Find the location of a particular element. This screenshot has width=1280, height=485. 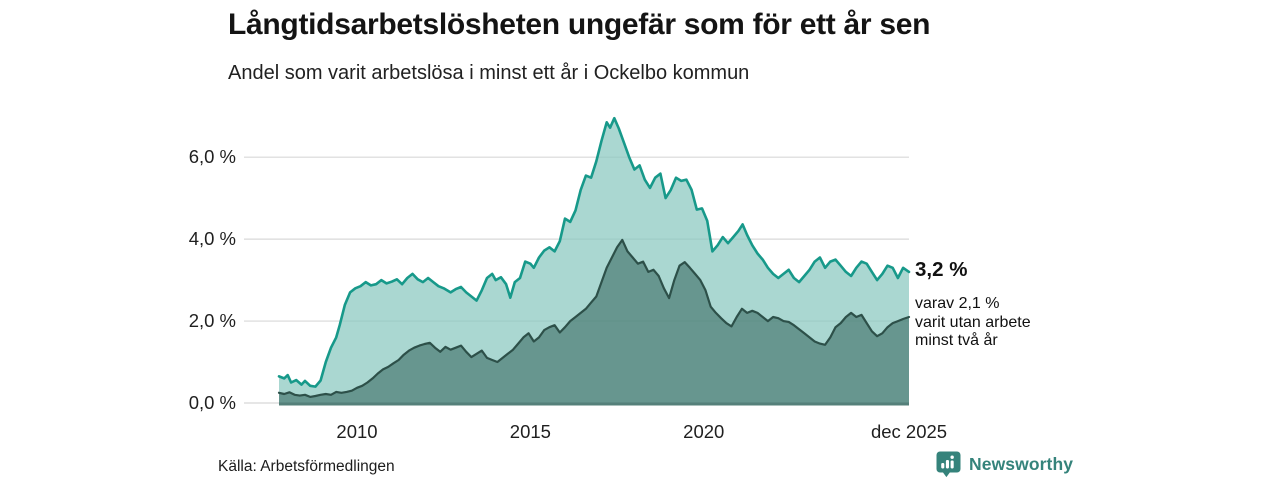

x-tick-label: 2020 is located at coordinates (704, 431).